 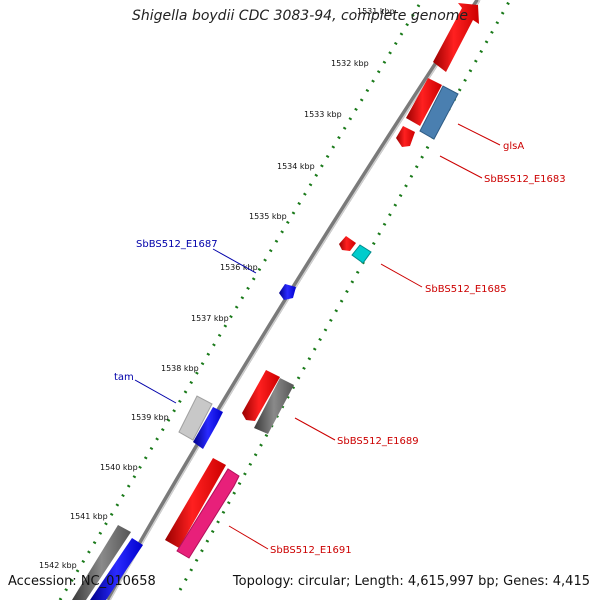 I want to click on label-sbbs512-e1683: SbBS512_E1683, so click(x=525, y=179).